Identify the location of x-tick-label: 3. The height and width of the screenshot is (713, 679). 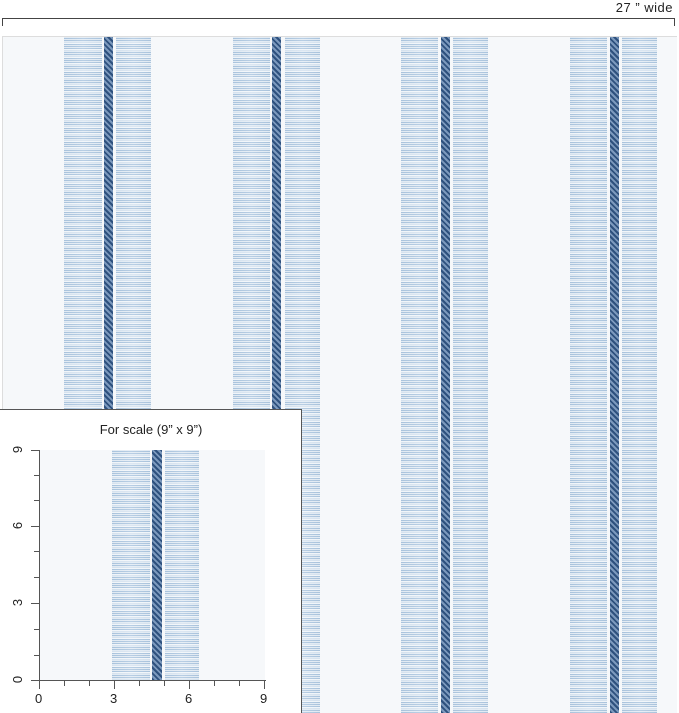
(114, 698).